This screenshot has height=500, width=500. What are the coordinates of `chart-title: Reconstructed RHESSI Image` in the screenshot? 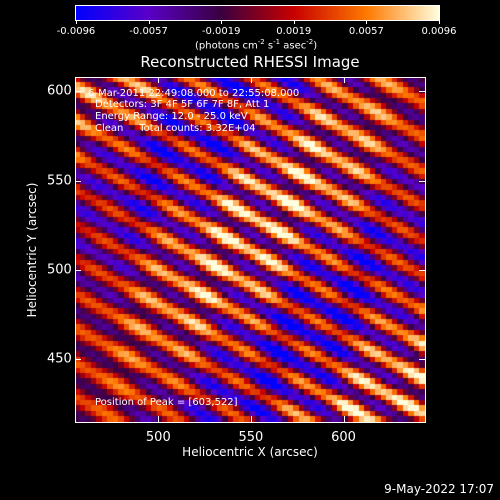 It's located at (250, 62).